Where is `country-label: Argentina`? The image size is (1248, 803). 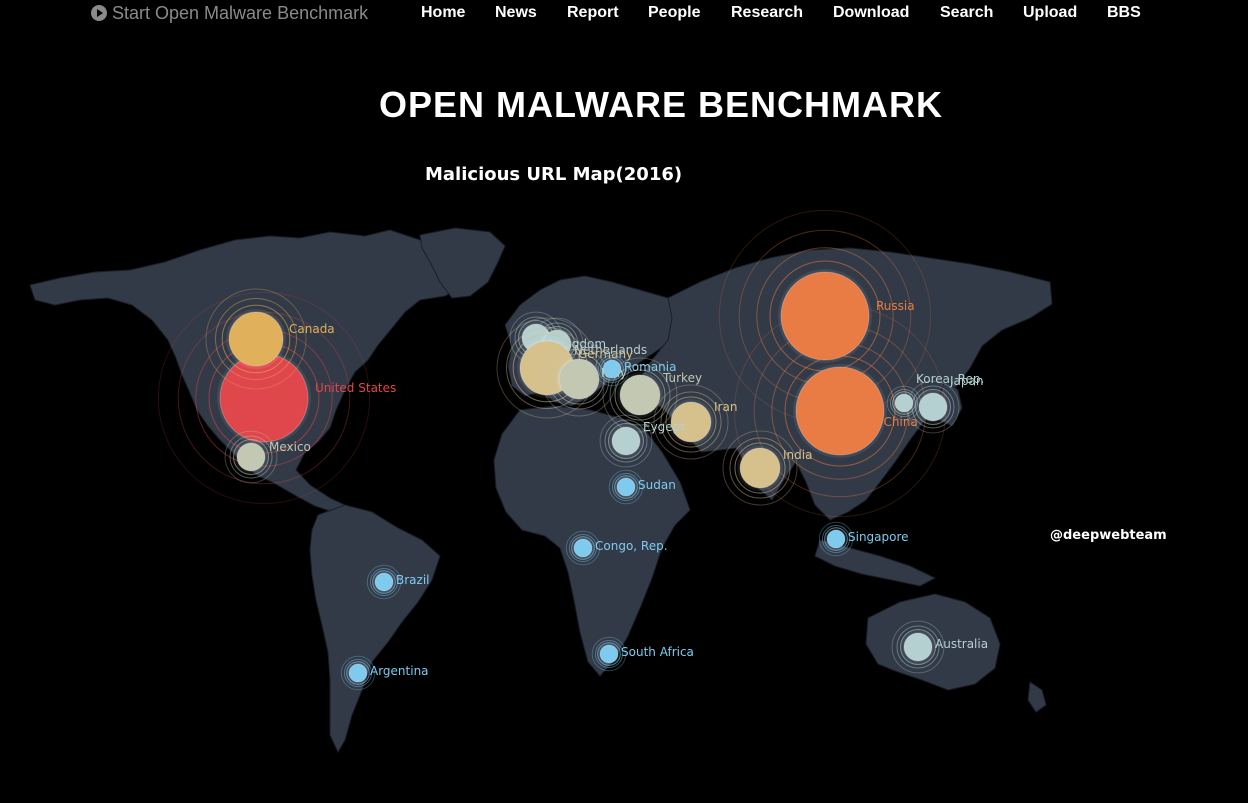
country-label: Argentina is located at coordinates (399, 671).